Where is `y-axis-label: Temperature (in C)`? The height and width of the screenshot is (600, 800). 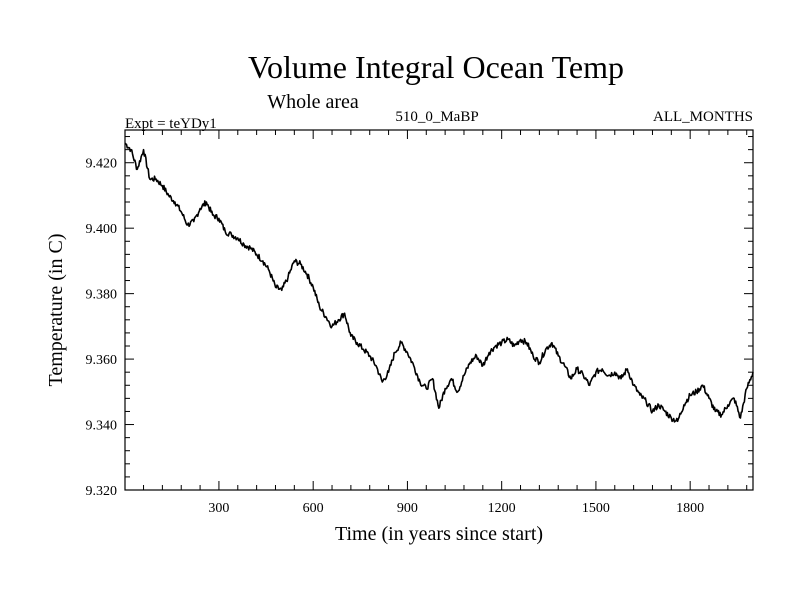
y-axis-label: Temperature (in C) is located at coordinates (56, 310).